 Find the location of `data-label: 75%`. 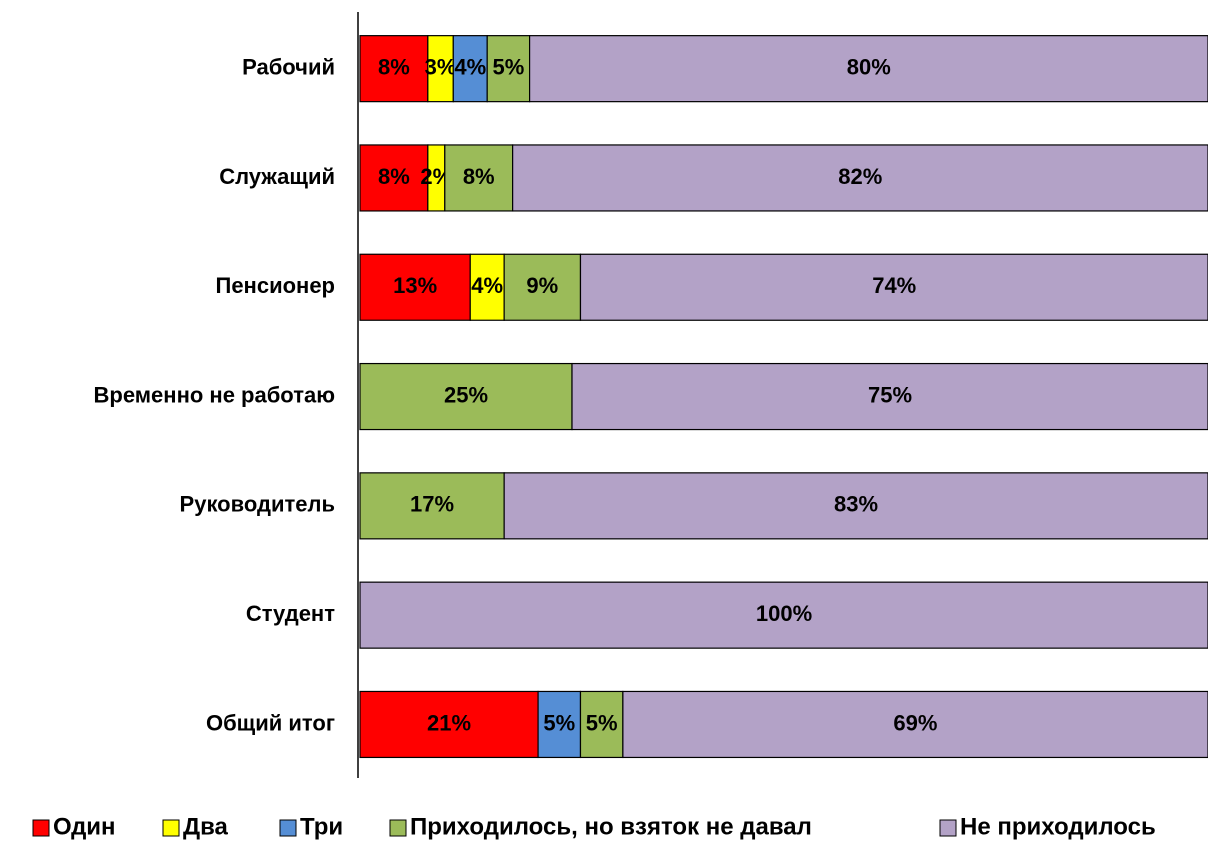

data-label: 75% is located at coordinates (890, 394).